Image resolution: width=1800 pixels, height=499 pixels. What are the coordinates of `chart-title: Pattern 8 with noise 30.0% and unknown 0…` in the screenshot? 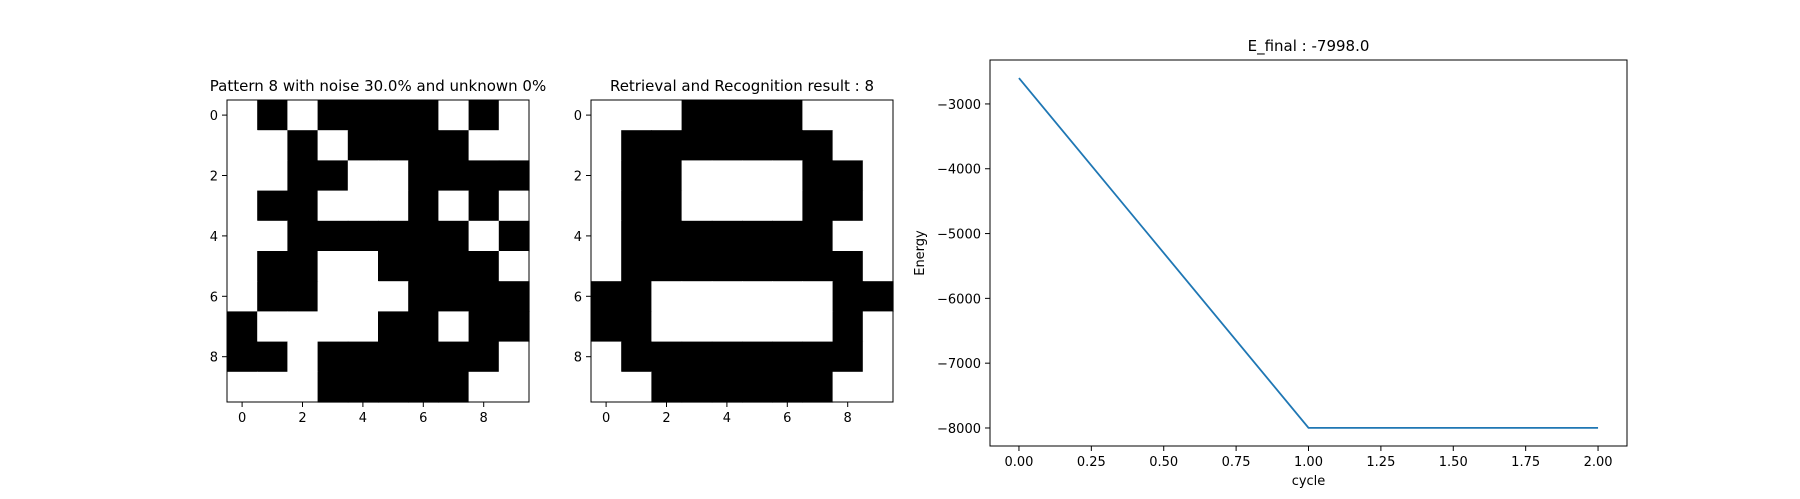 It's located at (378, 86).